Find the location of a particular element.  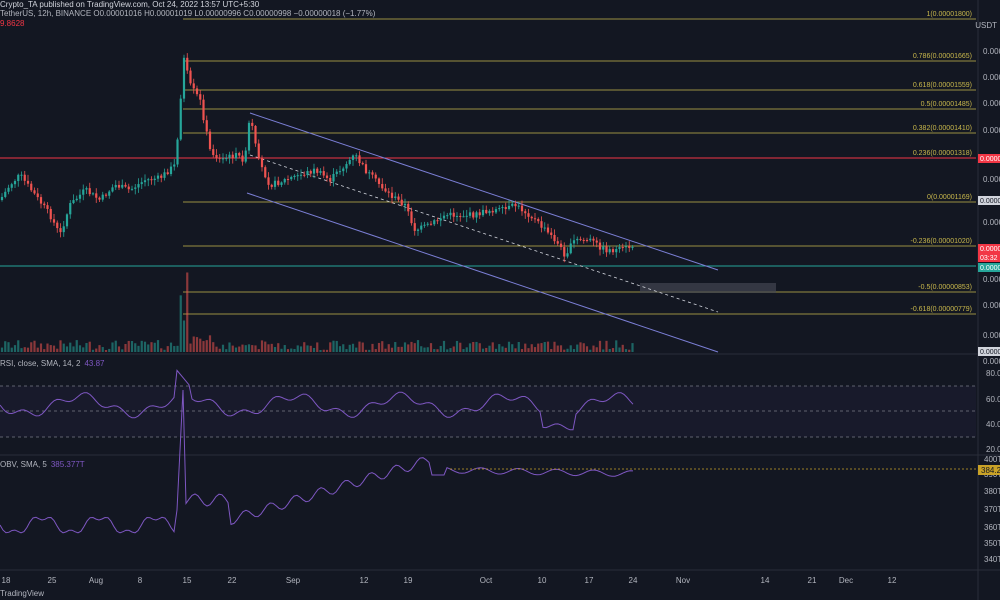

x-axis-tick: 18 is located at coordinates (6, 580).